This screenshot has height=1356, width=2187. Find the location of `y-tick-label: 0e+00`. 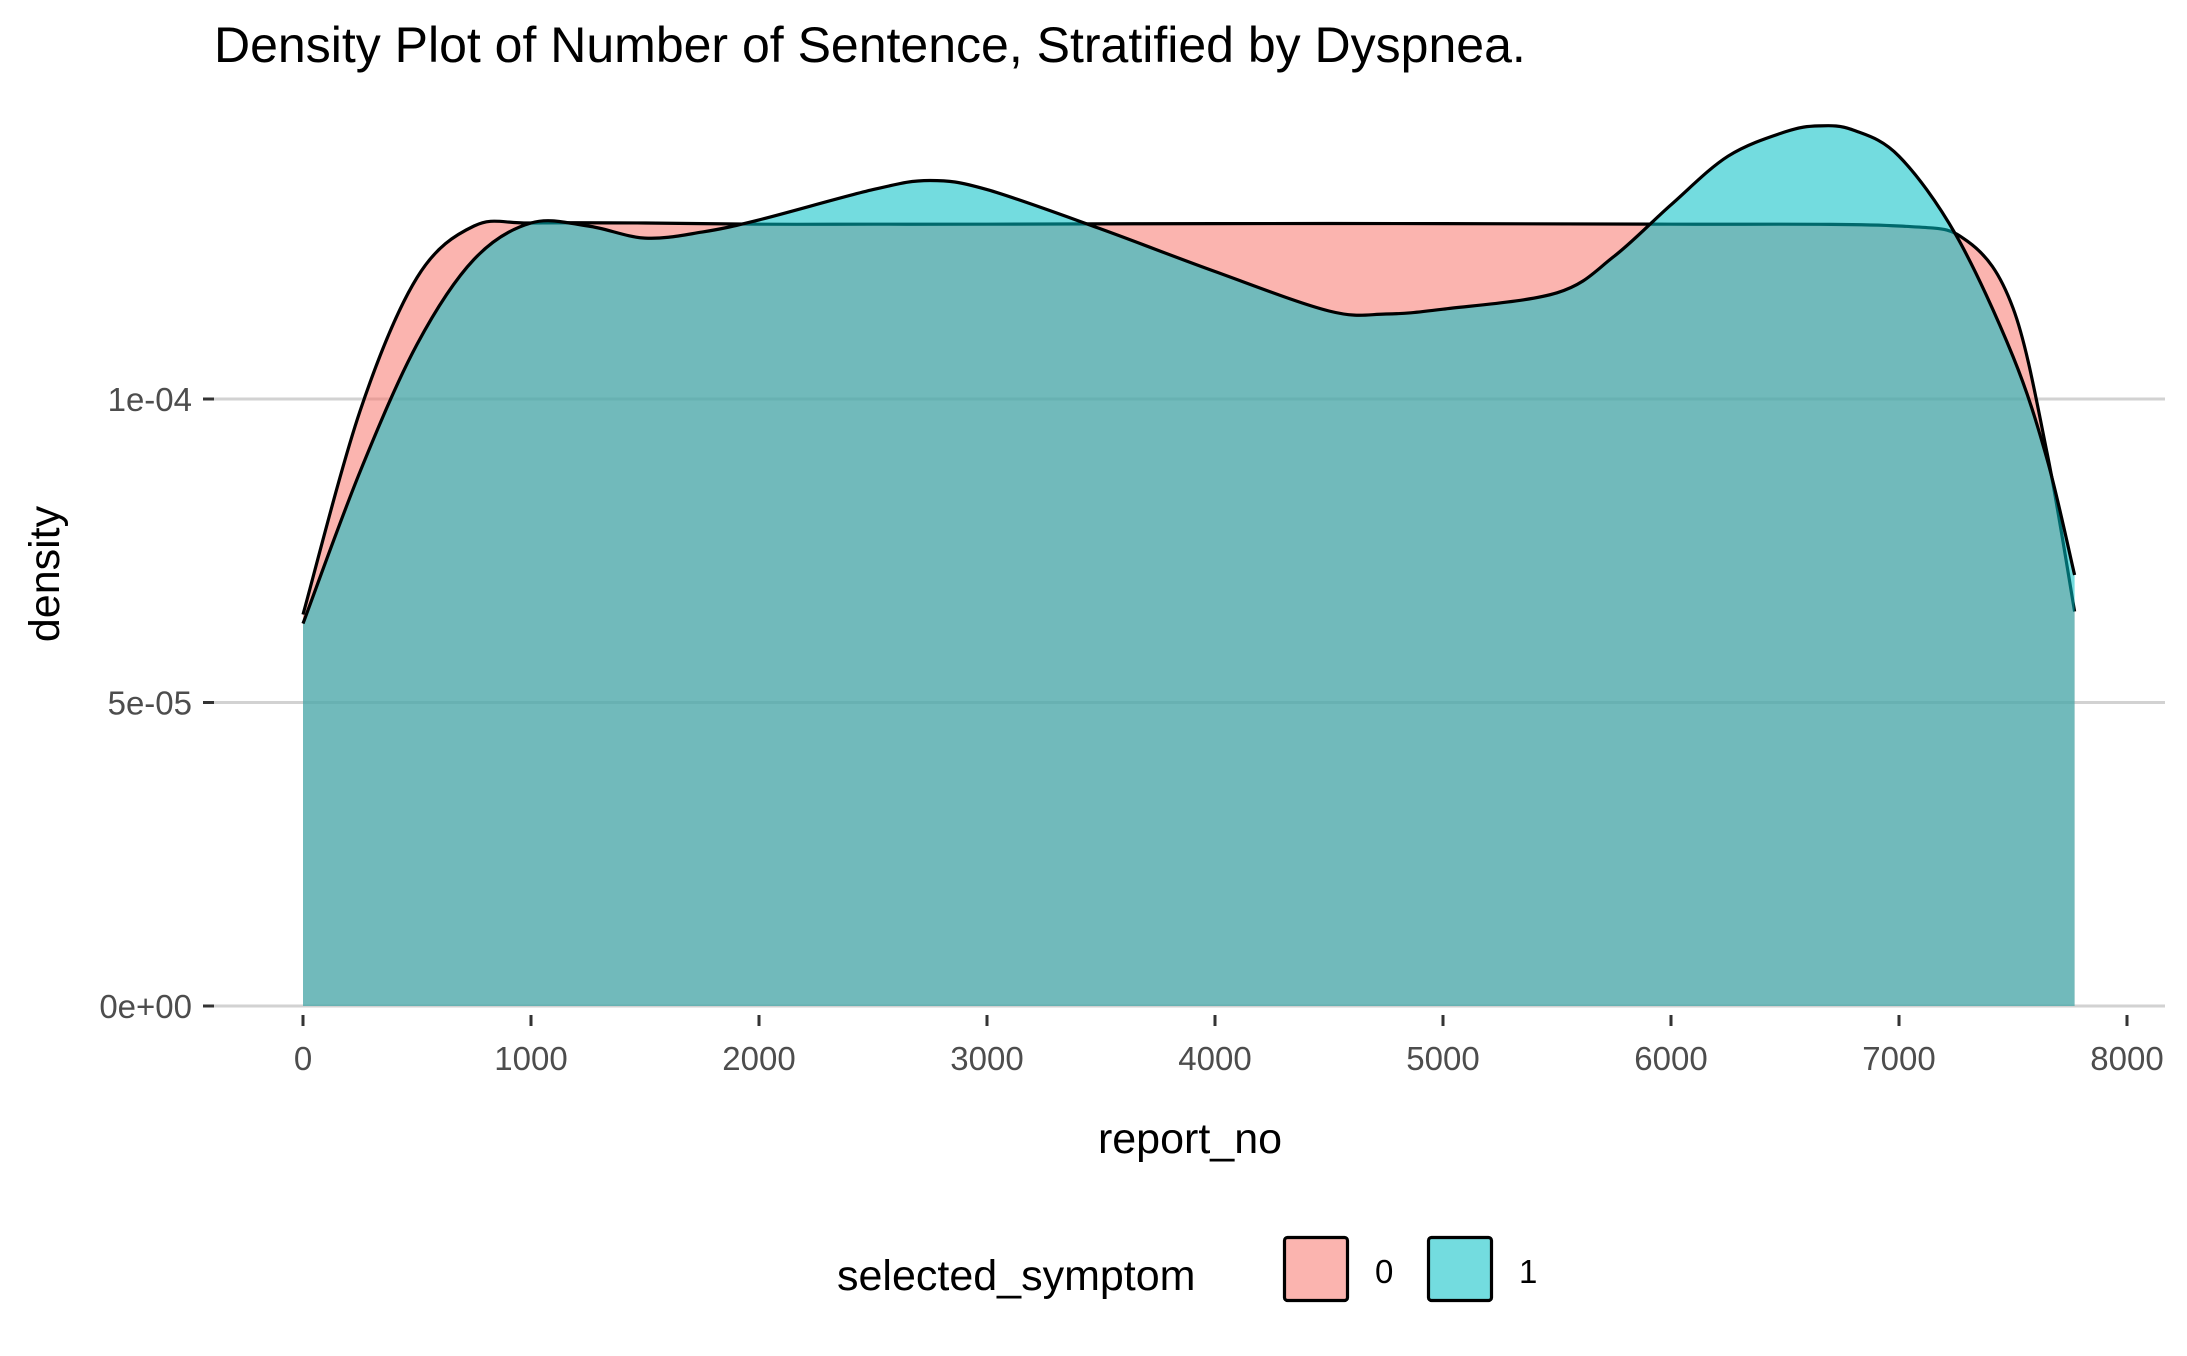

y-tick-label: 0e+00 is located at coordinates (145, 1006).